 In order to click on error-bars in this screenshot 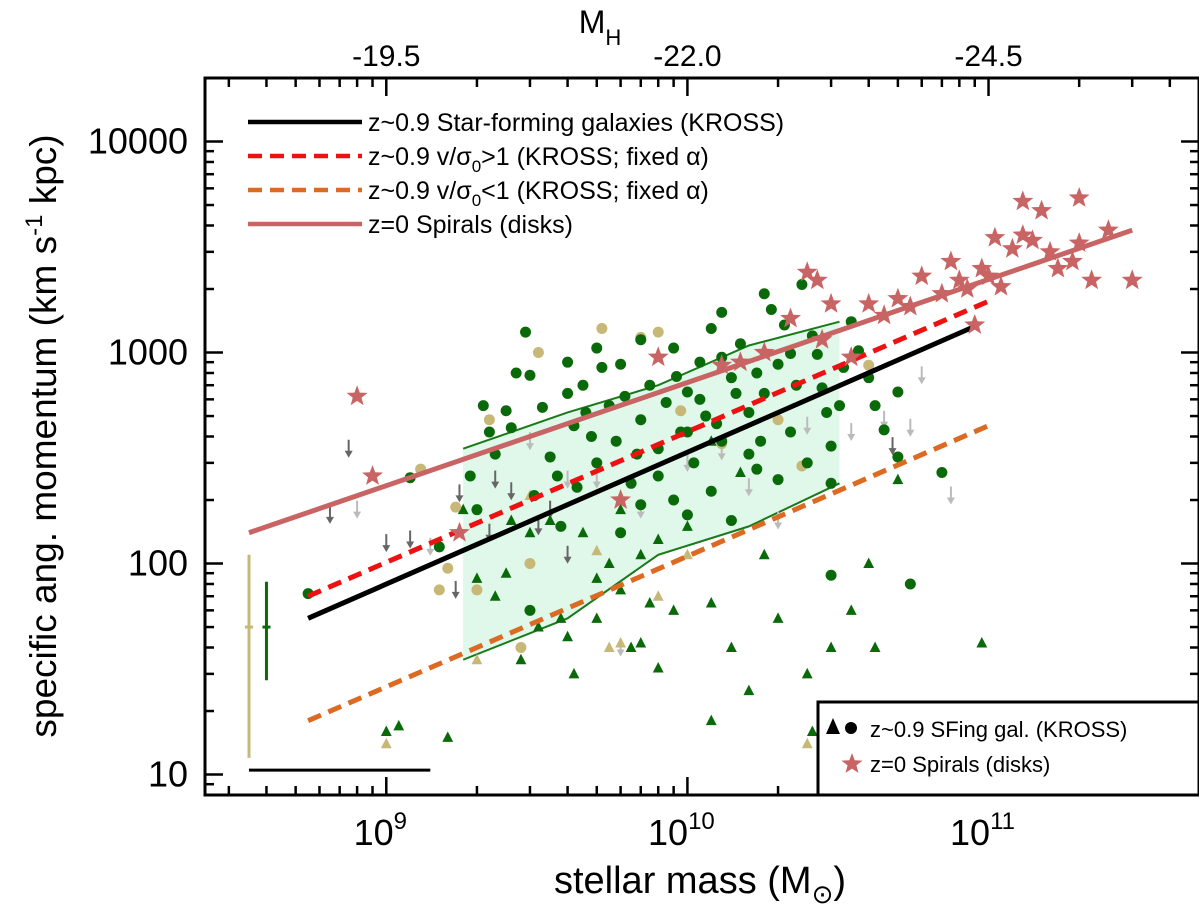, I will do `click(338, 663)`.